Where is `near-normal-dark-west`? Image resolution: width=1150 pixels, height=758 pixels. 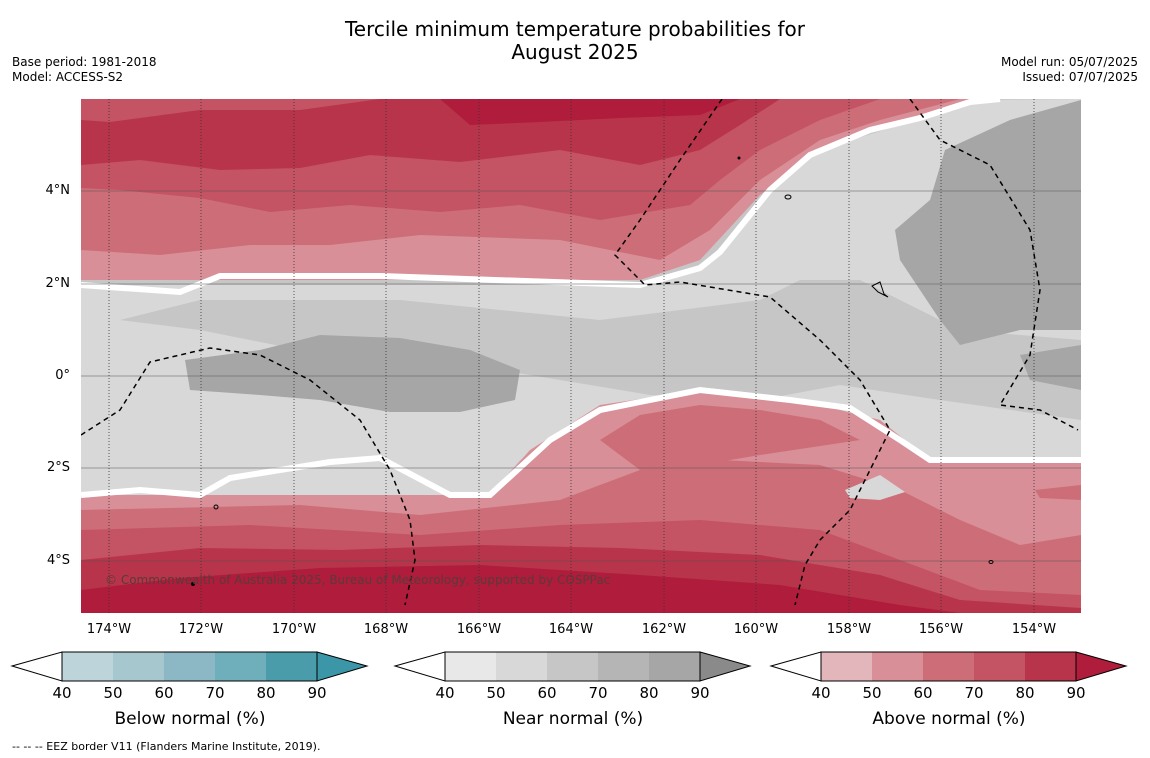 near-normal-dark-west is located at coordinates (352, 373).